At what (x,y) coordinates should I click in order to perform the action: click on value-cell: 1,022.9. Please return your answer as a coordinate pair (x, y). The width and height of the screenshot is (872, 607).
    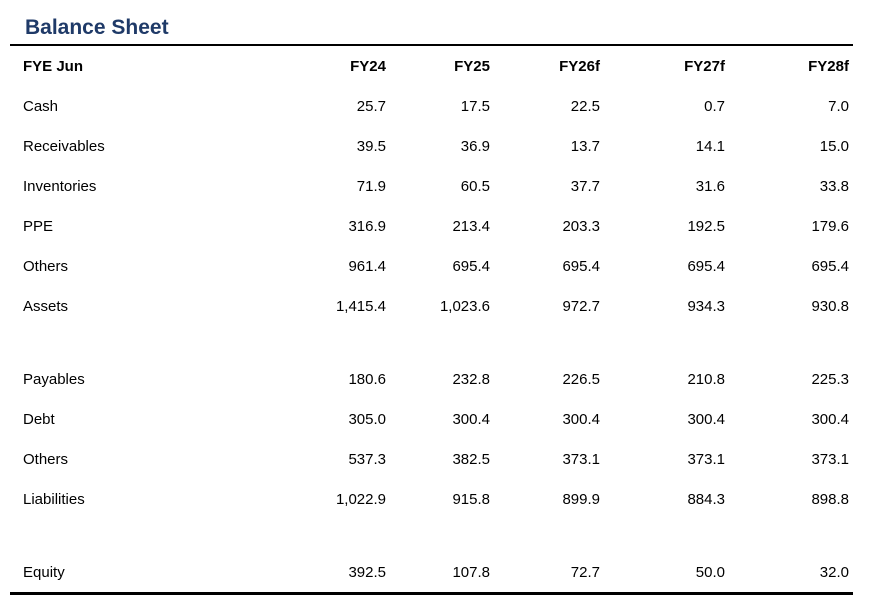
    Looking at the image, I should click on (360, 499).